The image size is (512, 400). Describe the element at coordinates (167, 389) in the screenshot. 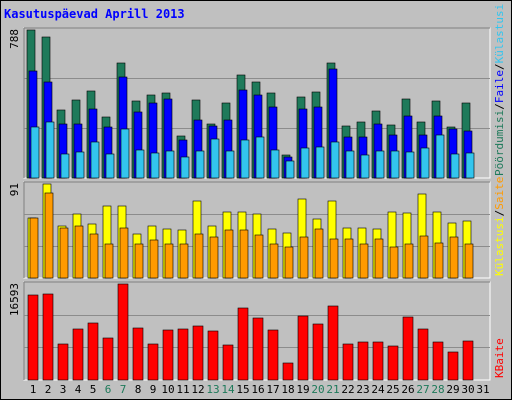

I see `day-label: 10` at that location.